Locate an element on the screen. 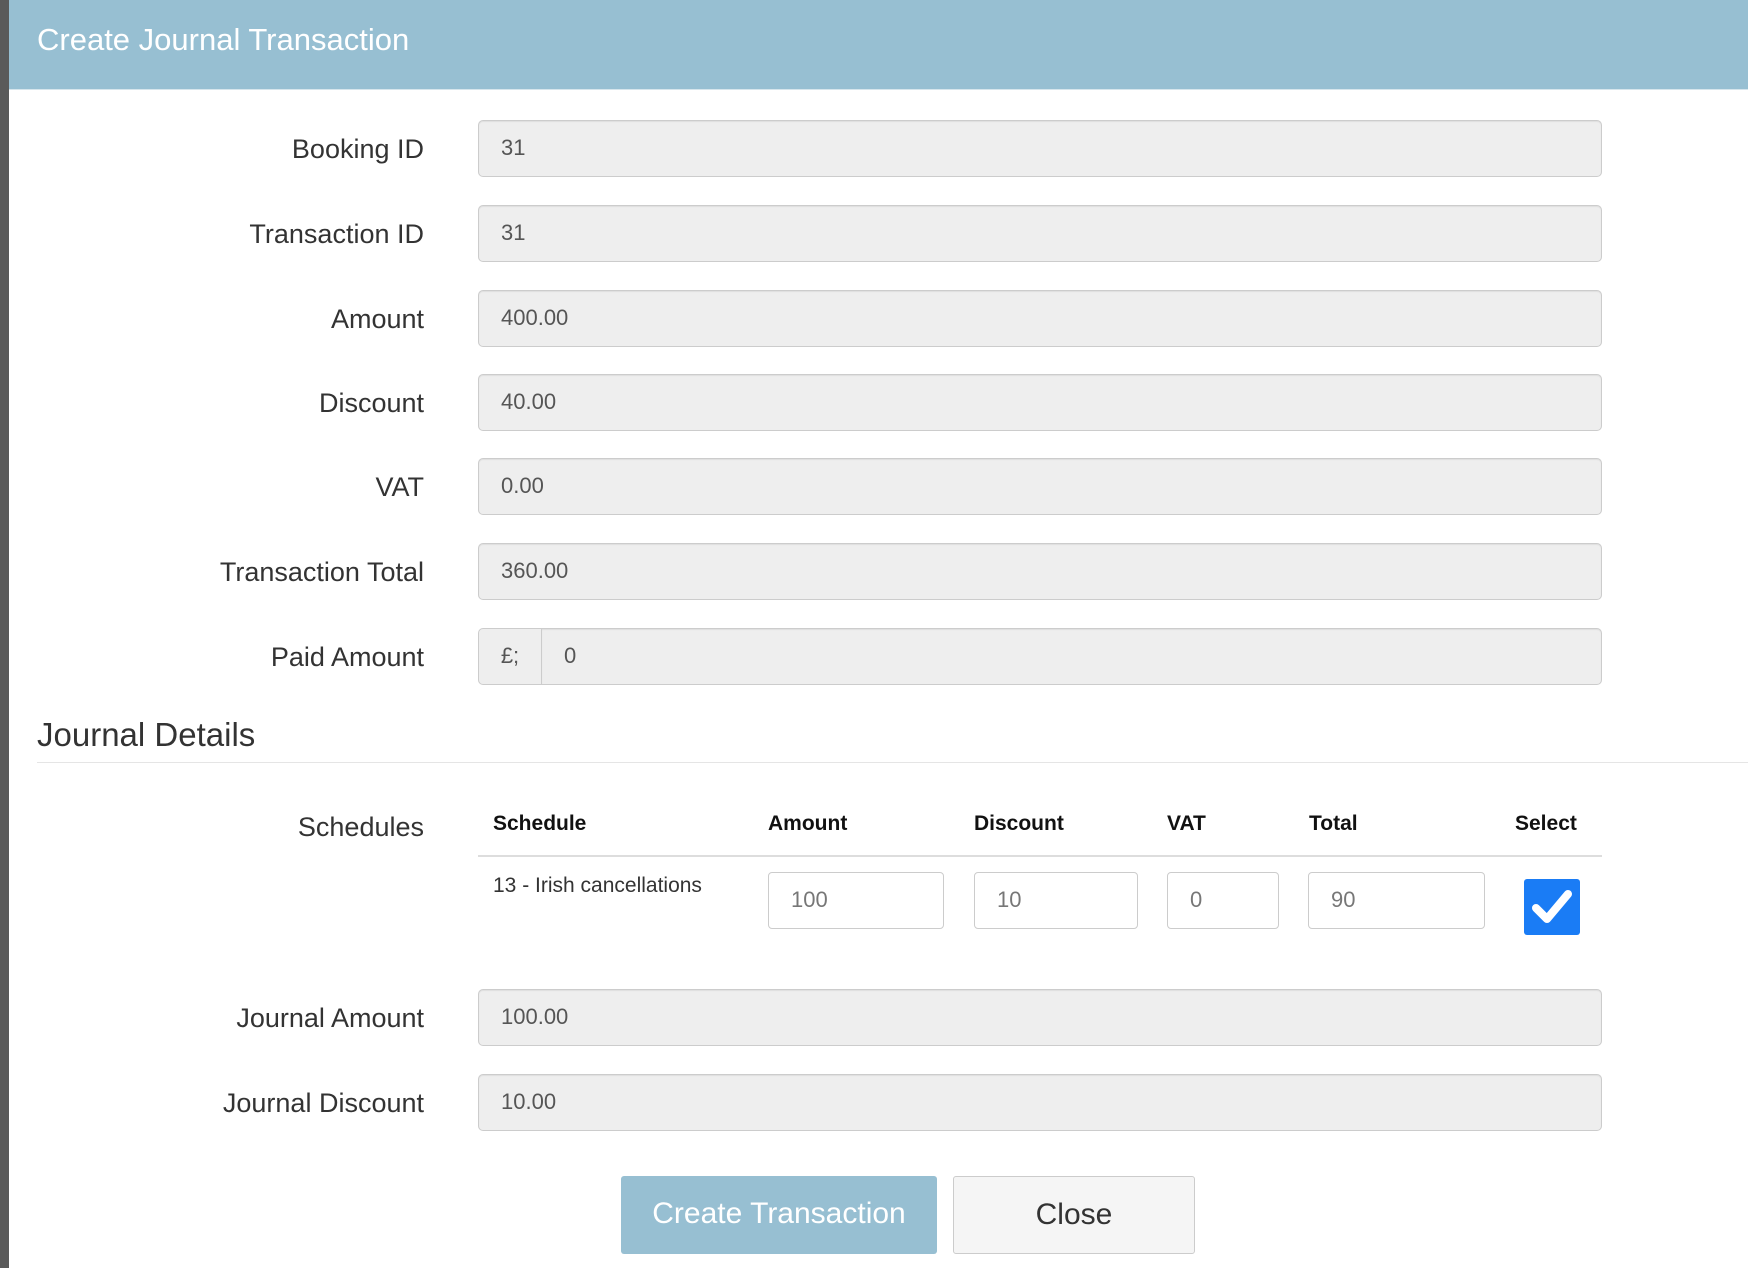 Image resolution: width=1748 pixels, height=1268 pixels. currency-addon: £; is located at coordinates (510, 656).